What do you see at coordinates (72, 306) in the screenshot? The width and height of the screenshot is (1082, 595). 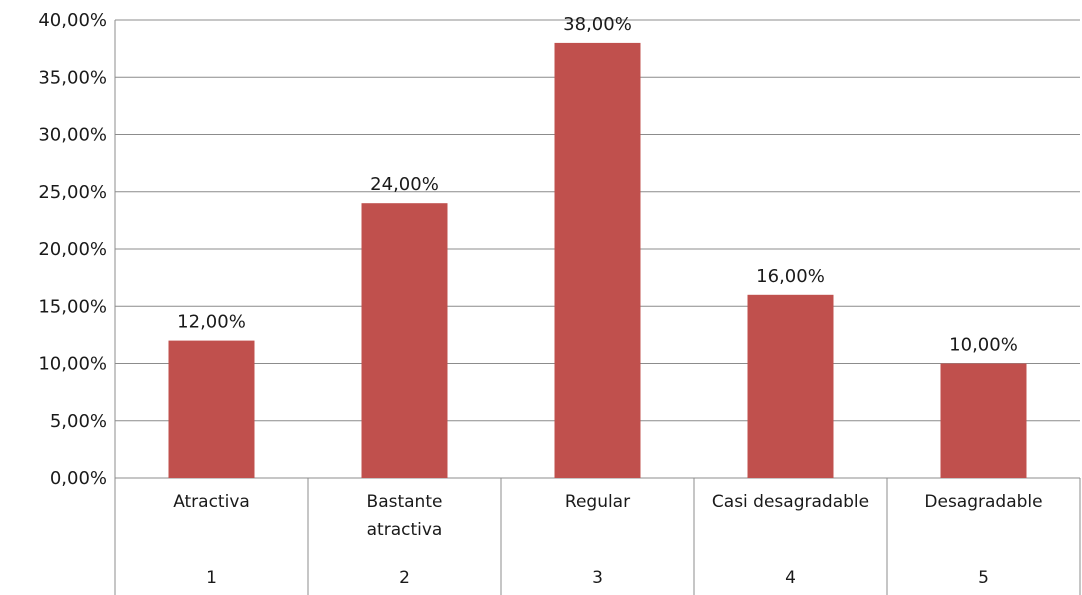 I see `y-tick-label: 15,00%` at bounding box center [72, 306].